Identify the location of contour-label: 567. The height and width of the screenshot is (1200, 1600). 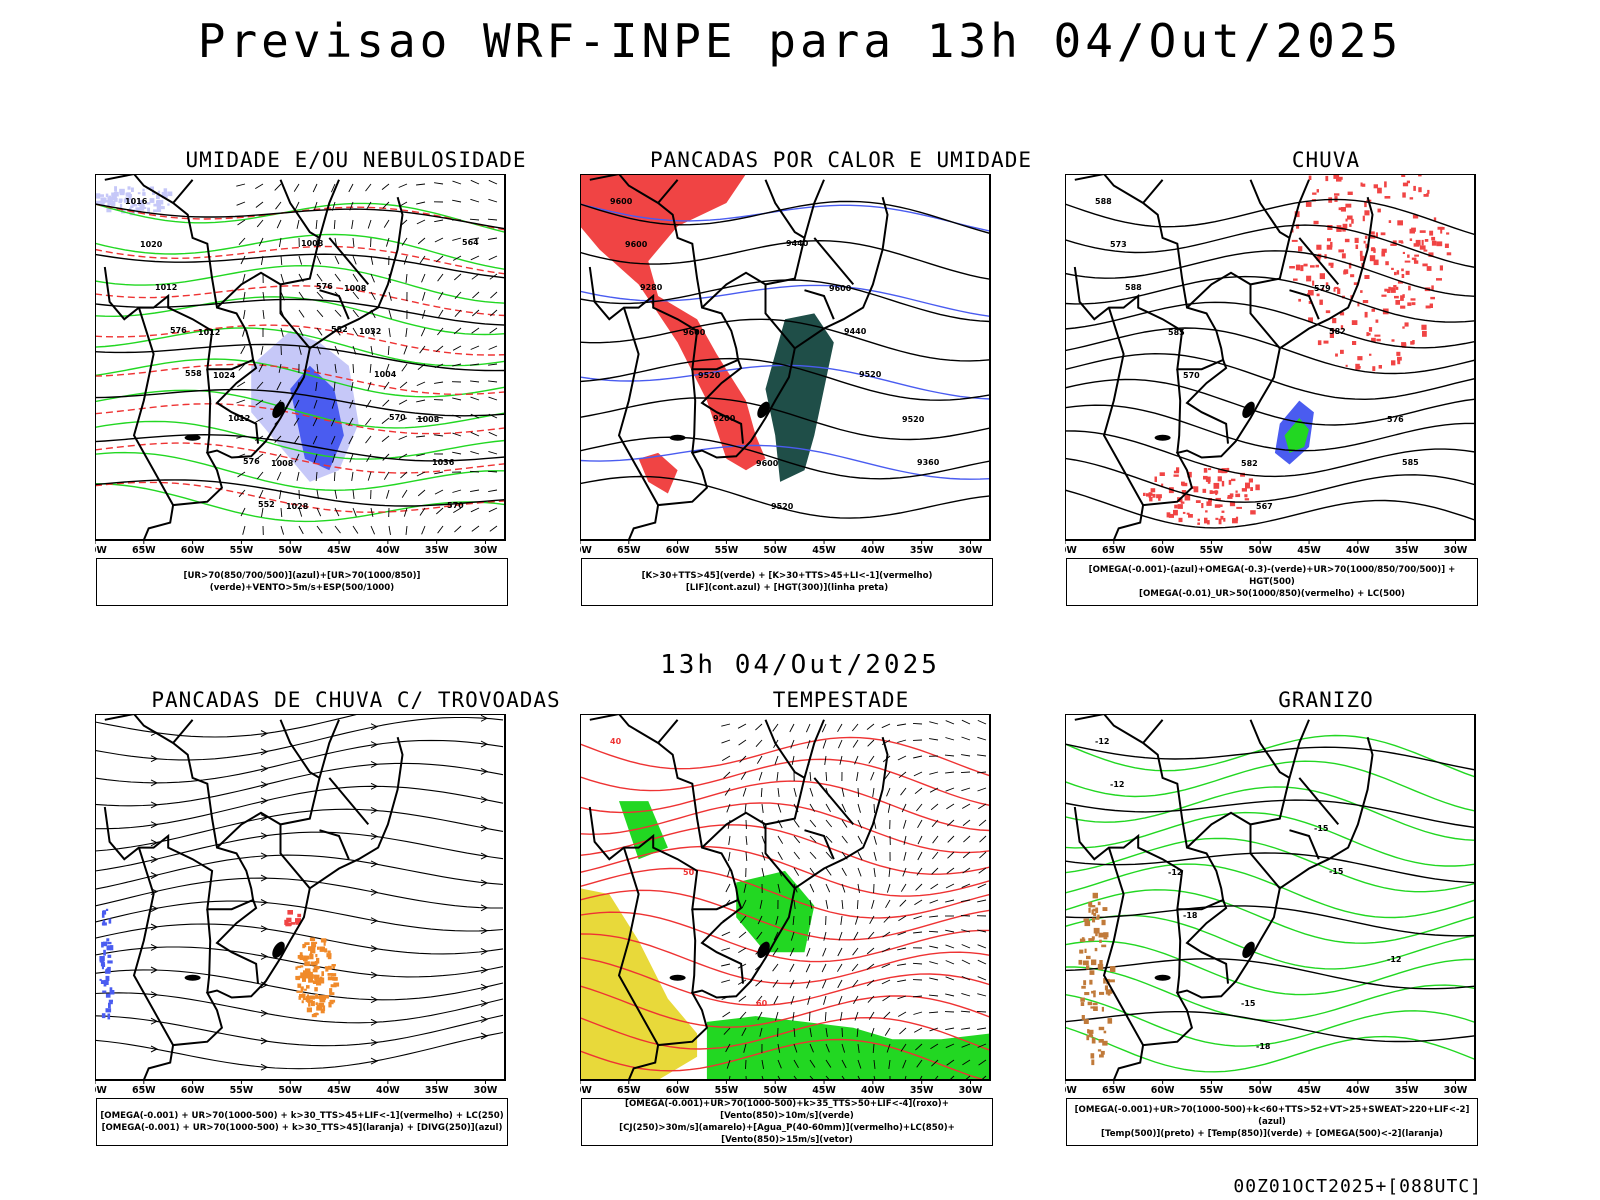
(1264, 506).